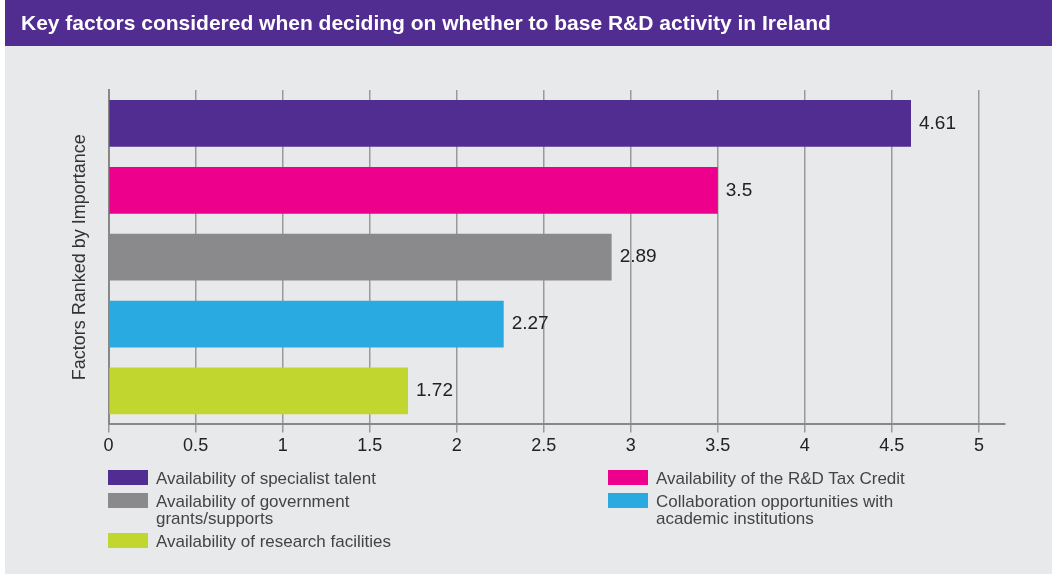 This screenshot has height=574, width=1057. I want to click on x-tick-label: 4.5, so click(892, 445).